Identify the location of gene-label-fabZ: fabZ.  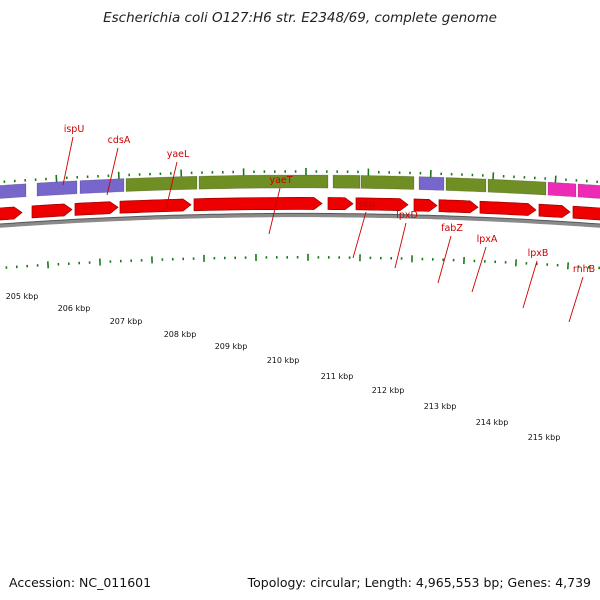
(452, 228).